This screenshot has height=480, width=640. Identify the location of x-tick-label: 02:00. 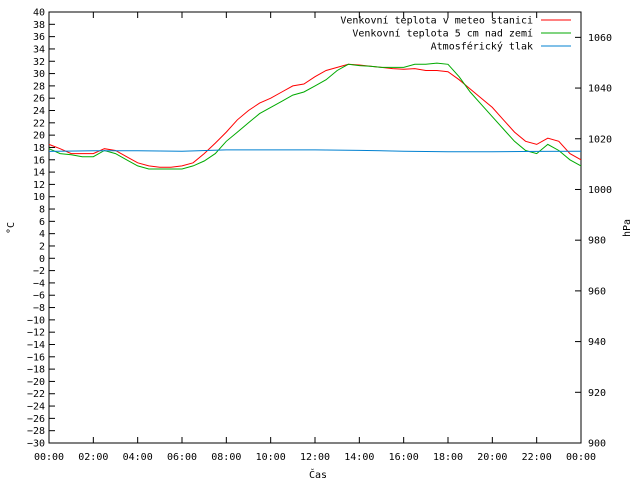
(93, 457).